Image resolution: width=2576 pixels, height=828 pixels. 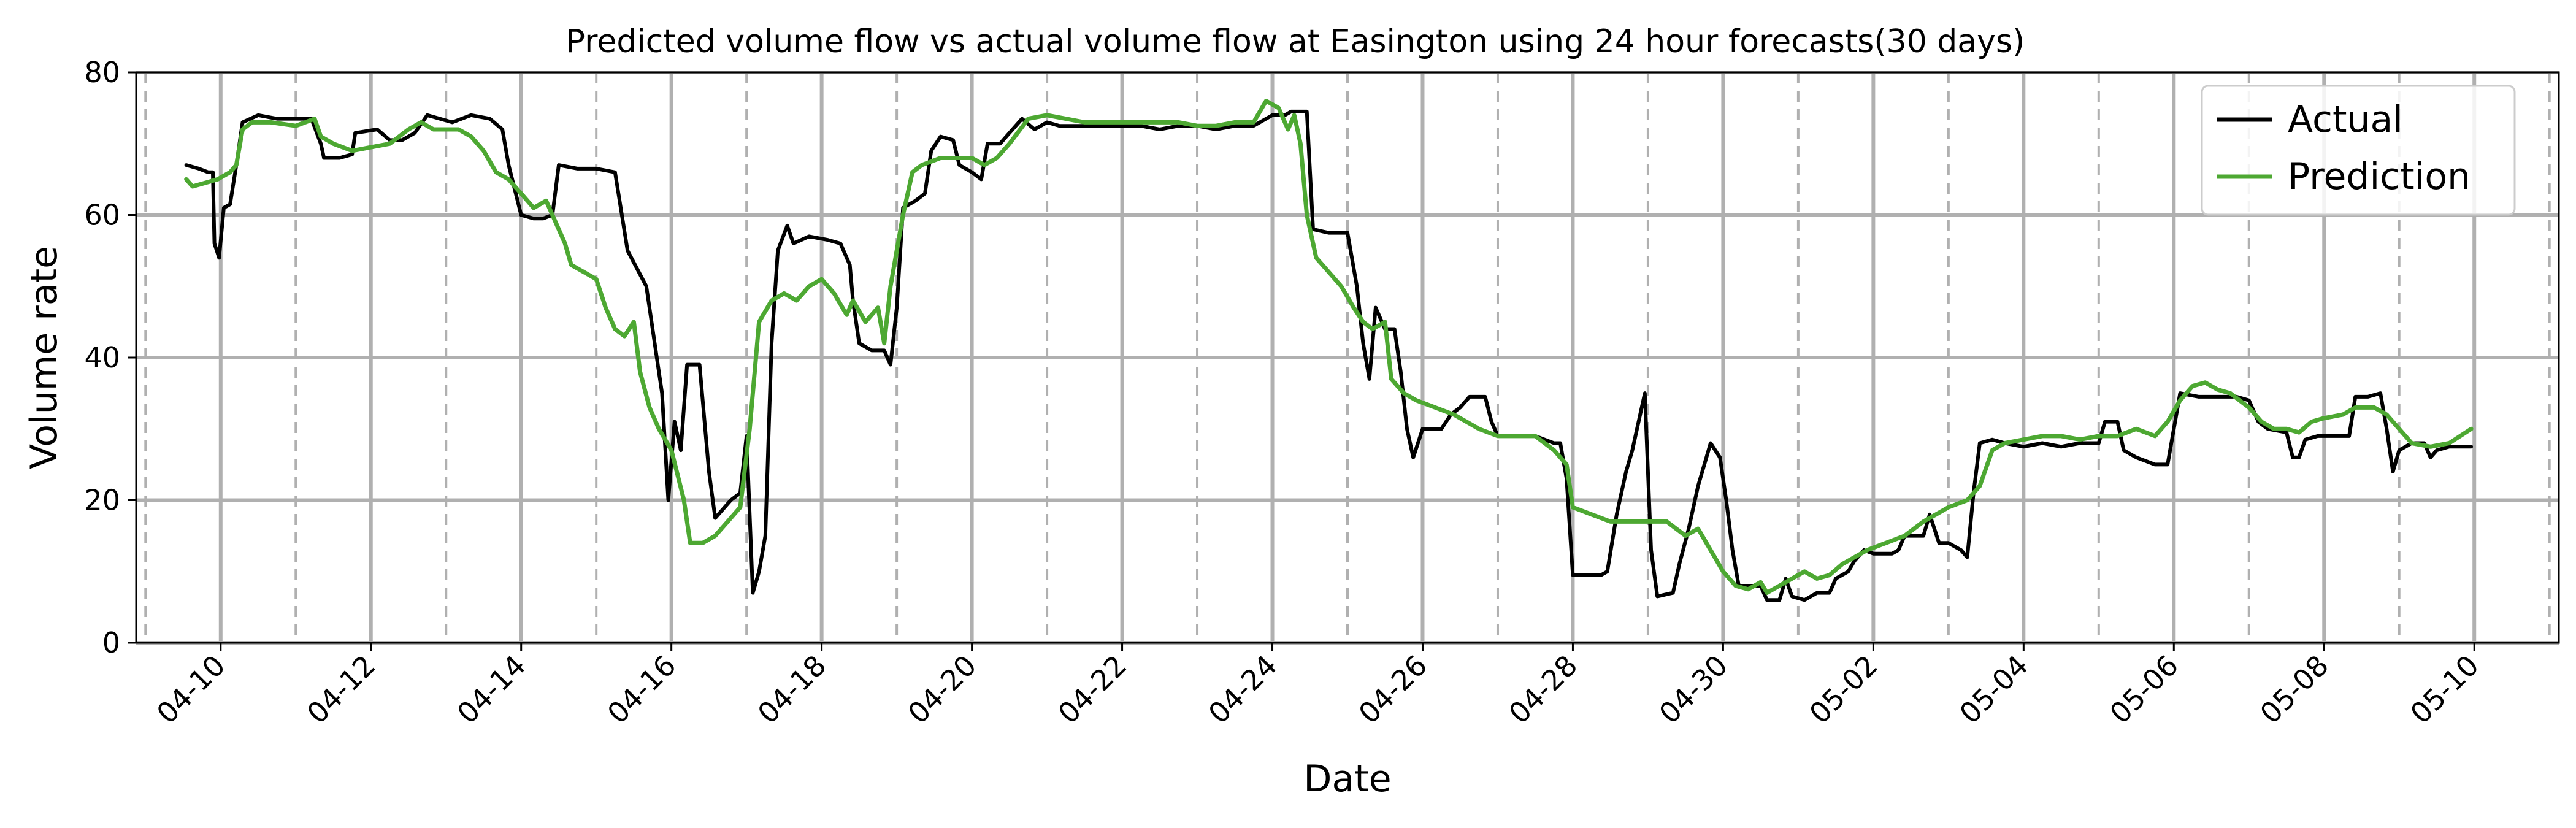 I want to click on y-tick-label: 20, so click(x=102, y=500).